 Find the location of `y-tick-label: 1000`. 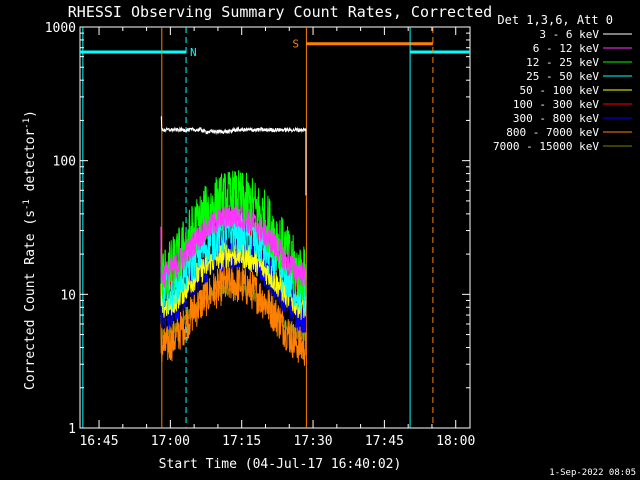

y-tick-label: 1000 is located at coordinates (60, 28).